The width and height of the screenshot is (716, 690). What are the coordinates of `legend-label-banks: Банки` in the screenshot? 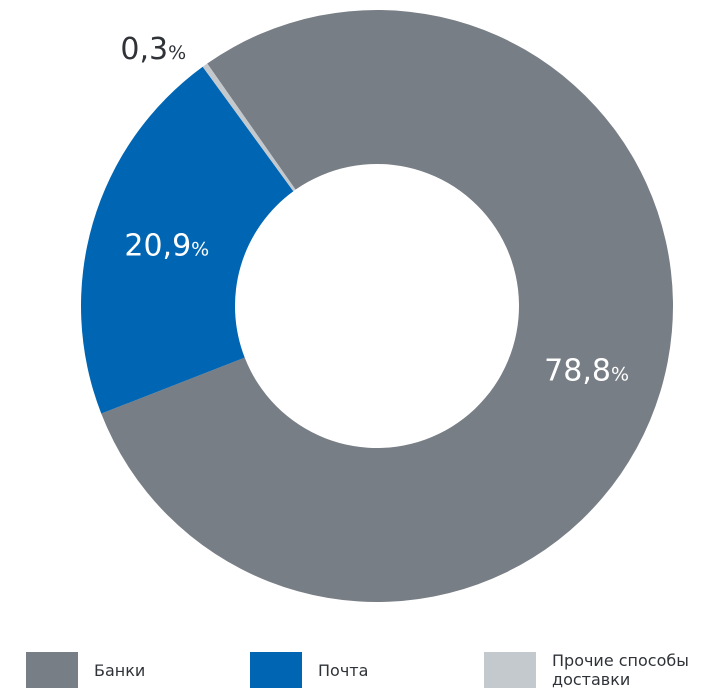 It's located at (120, 670).